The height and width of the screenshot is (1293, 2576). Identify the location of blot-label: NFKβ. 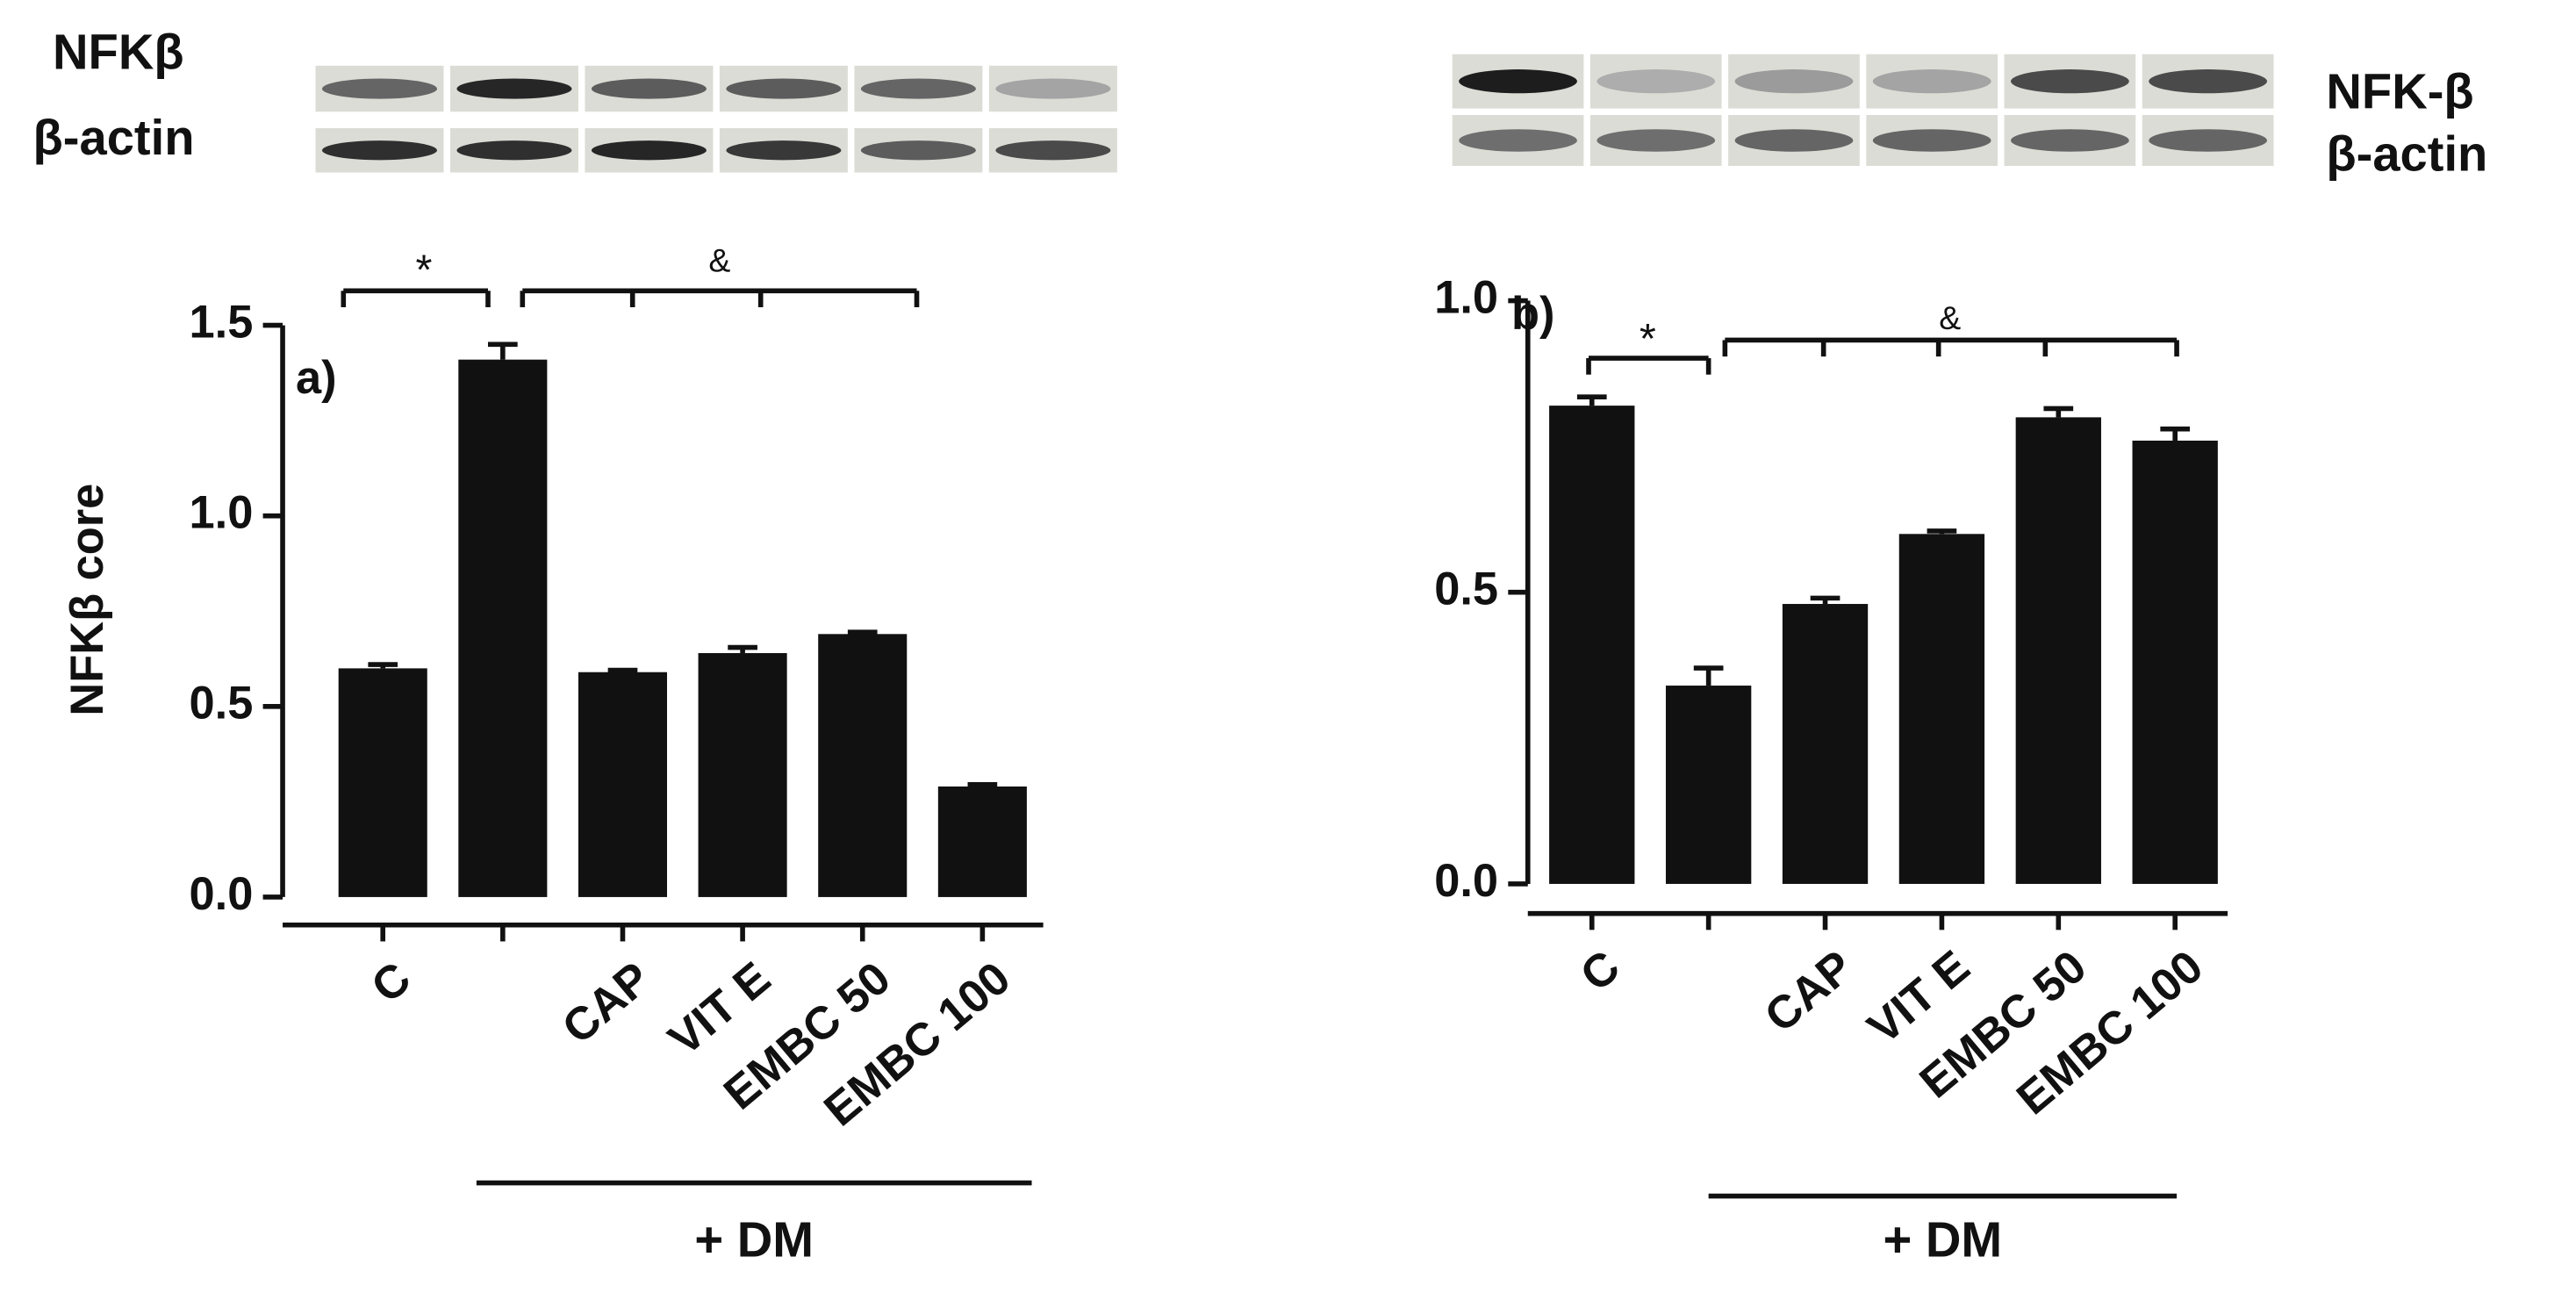
(118, 51).